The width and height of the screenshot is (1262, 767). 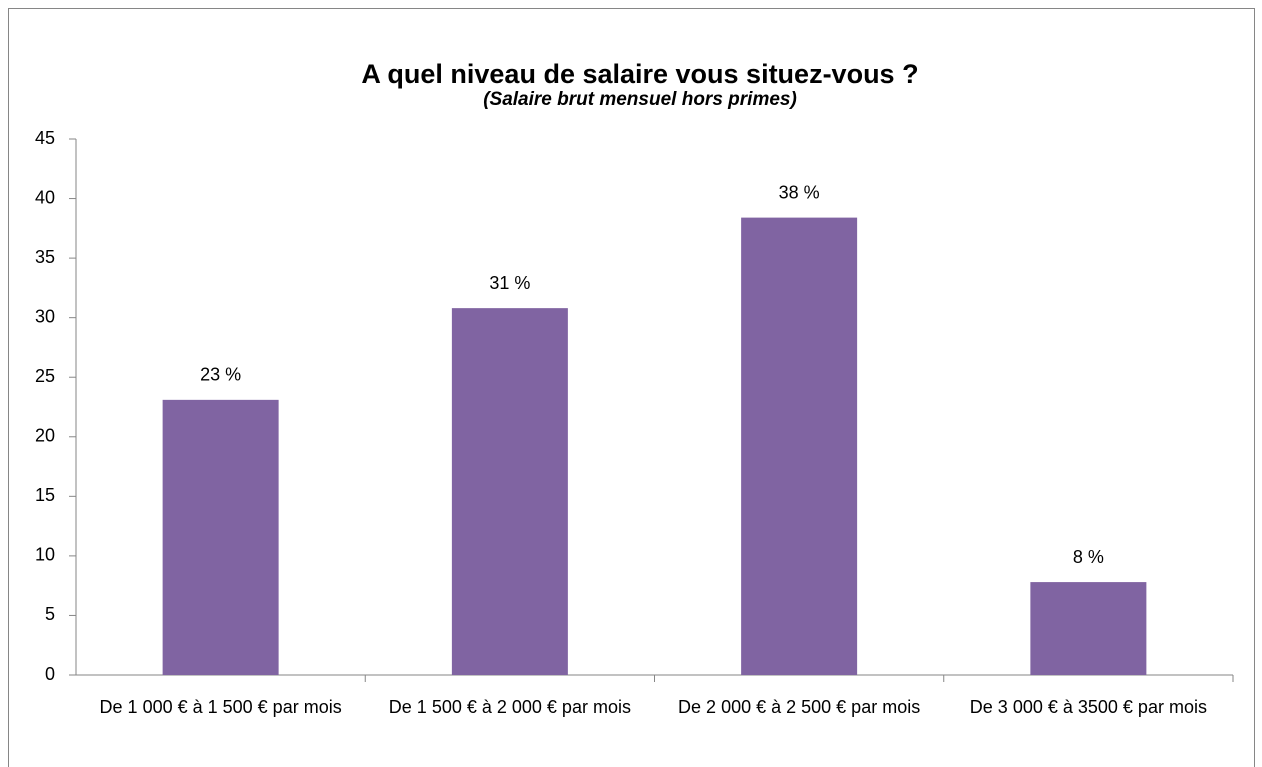 I want to click on data-label: 8 %, so click(x=1088, y=557).